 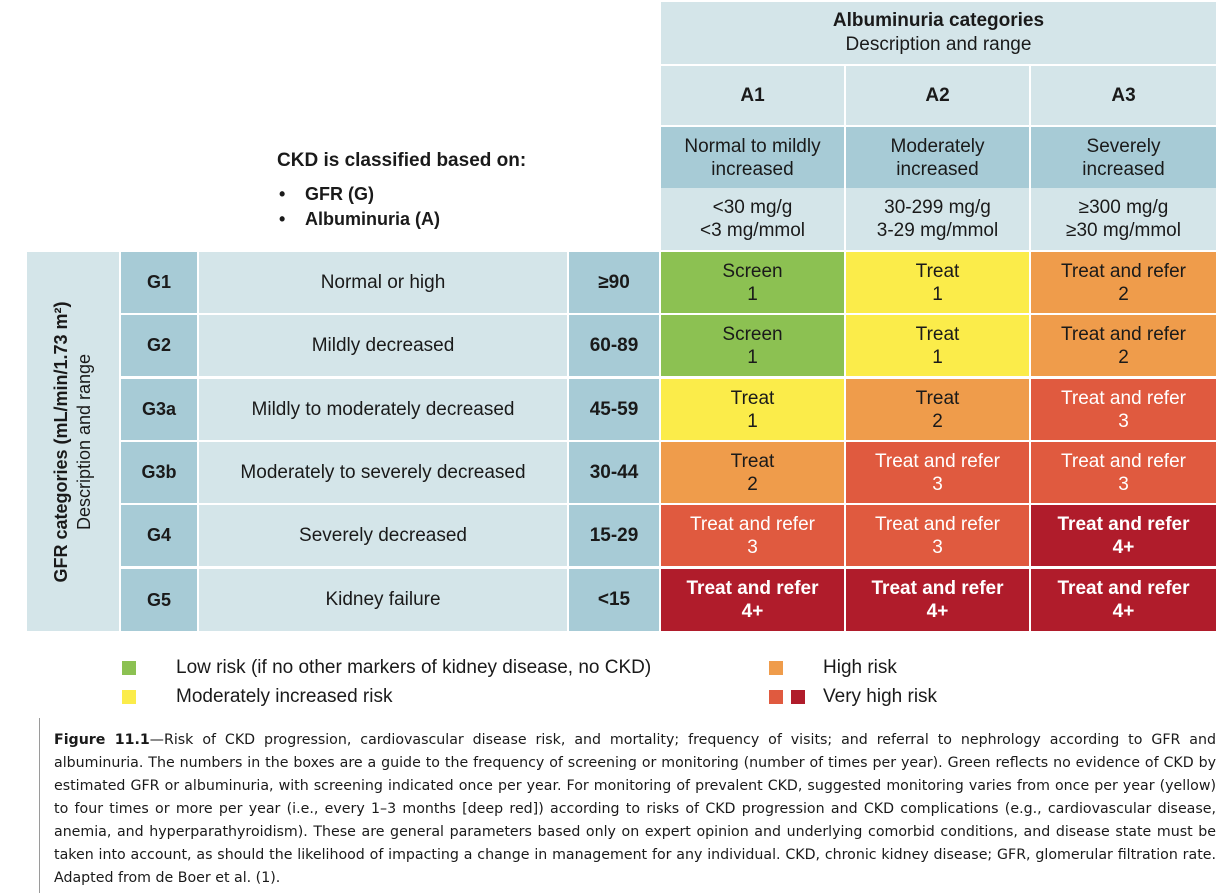 What do you see at coordinates (457, 194) in the screenshot?
I see `criteria-item-gfr: GFR (G)` at bounding box center [457, 194].